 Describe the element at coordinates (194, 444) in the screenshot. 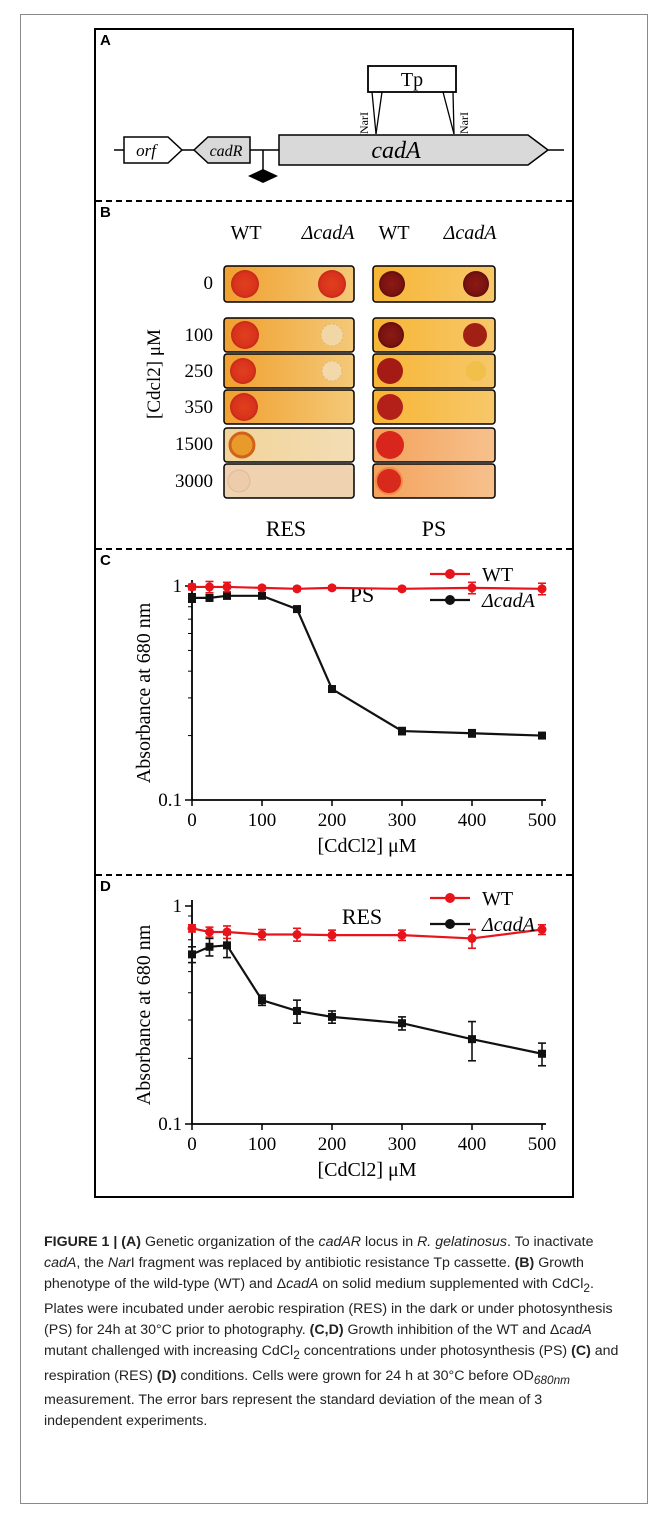

I see `conc-1500: 1500` at that location.